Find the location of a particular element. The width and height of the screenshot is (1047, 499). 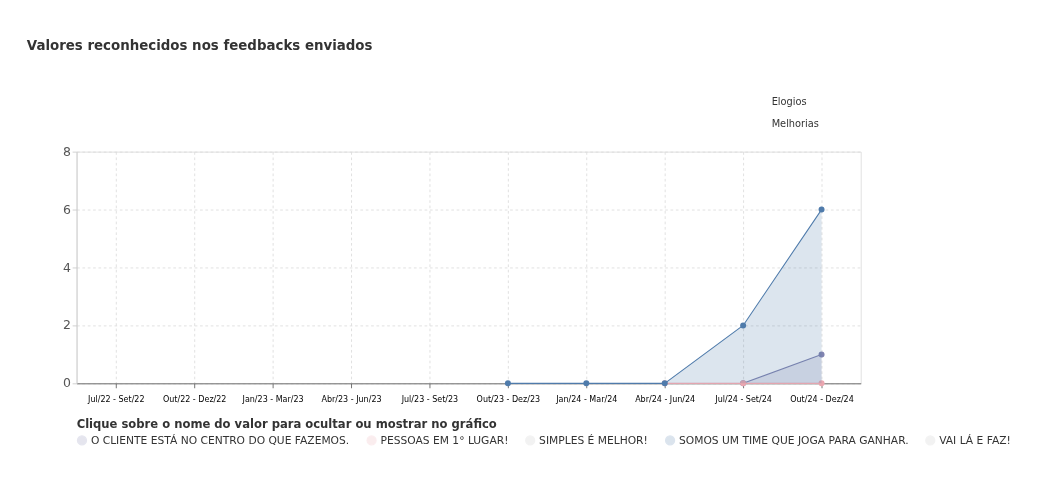

y-tick-label: 2 is located at coordinates (66, 325).